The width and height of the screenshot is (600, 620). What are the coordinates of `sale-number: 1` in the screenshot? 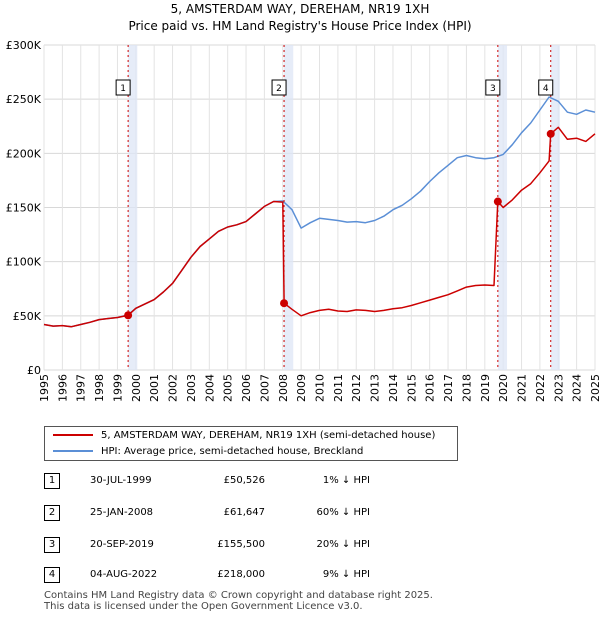 It's located at (52, 481).